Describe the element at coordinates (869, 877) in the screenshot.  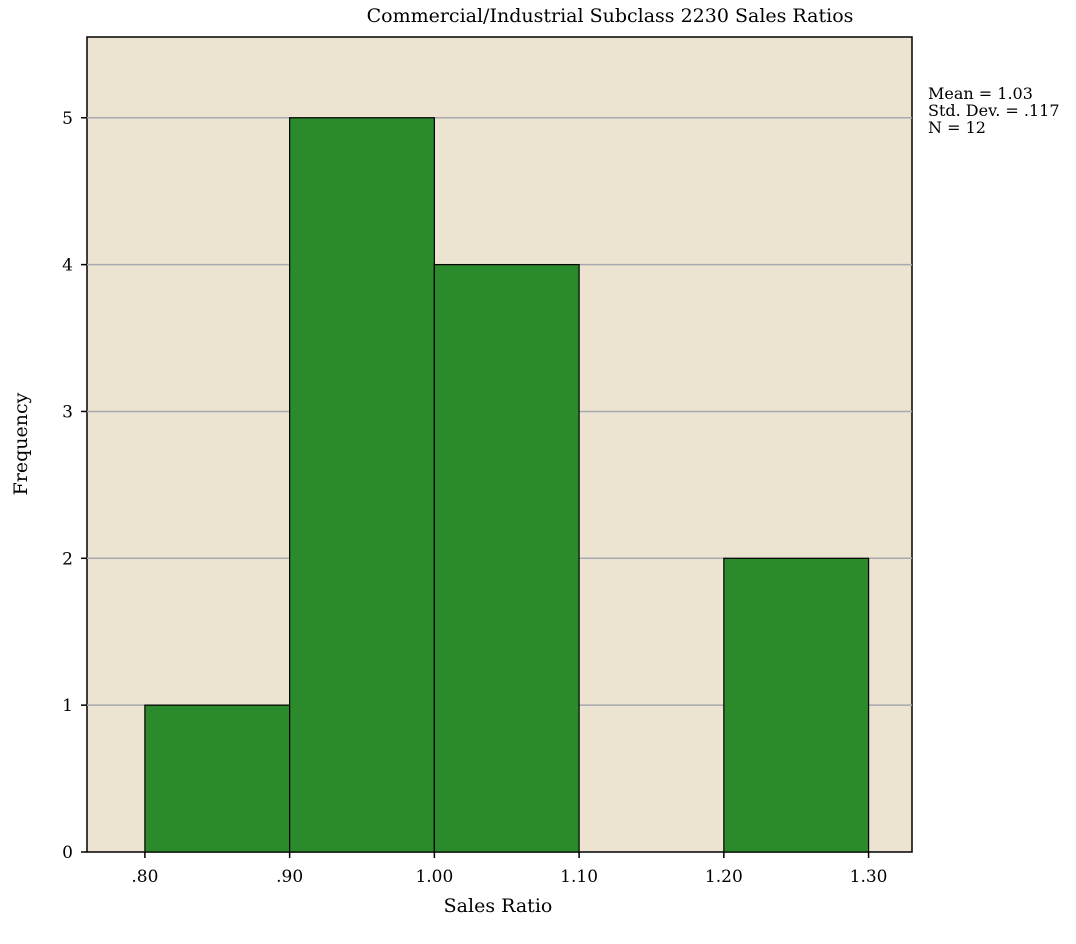
I see `x-tick-label: 1.30` at that location.